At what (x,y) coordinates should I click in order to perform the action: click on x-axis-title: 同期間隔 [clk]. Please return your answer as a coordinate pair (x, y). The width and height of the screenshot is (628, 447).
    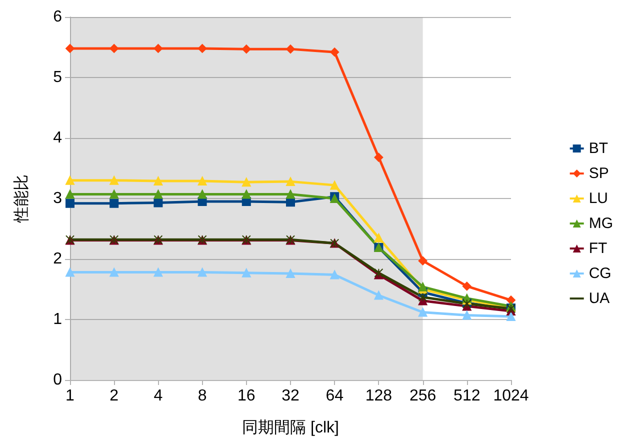
    Looking at the image, I should click on (290, 427).